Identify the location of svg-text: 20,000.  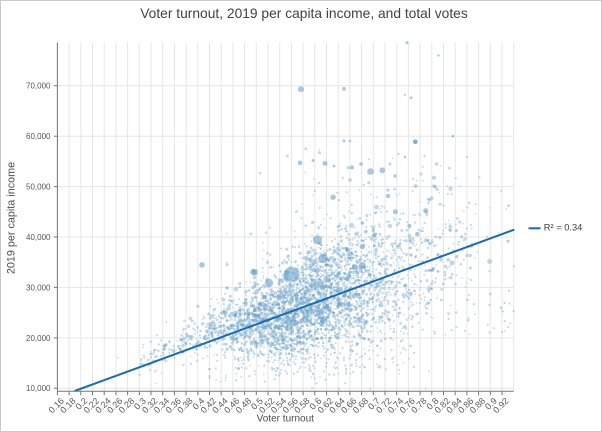
(38, 338).